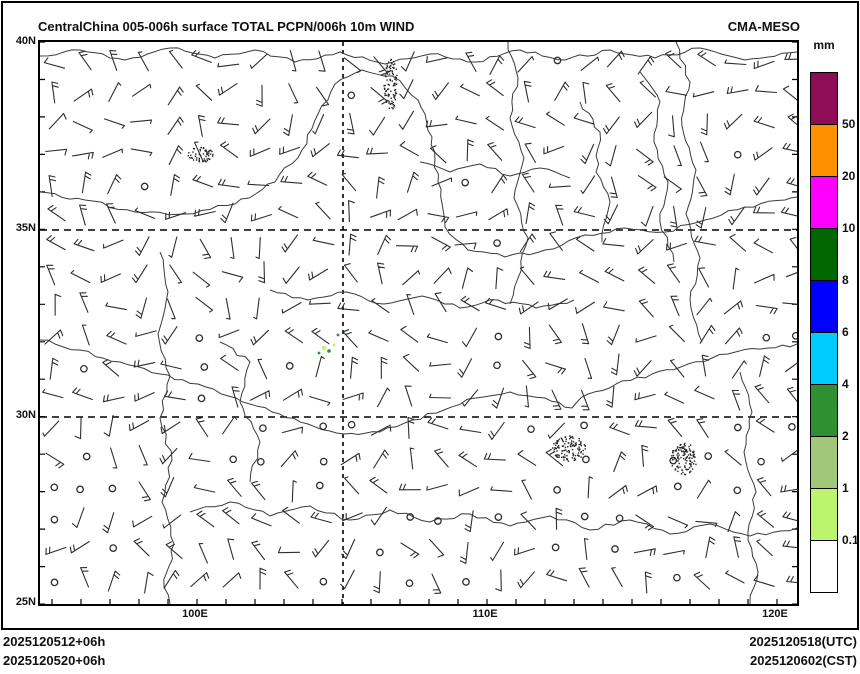  What do you see at coordinates (25, 415) in the screenshot?
I see `lat-label-30N: 30N` at bounding box center [25, 415].